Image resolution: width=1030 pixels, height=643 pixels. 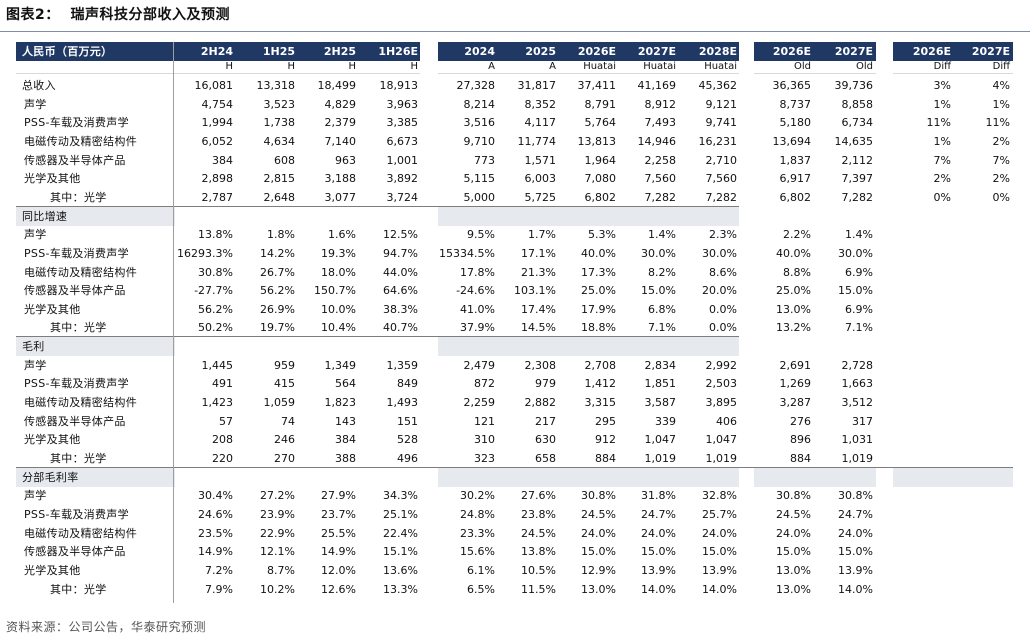 What do you see at coordinates (718, 85) in the screenshot?
I see `table-cell: 45,362` at bounding box center [718, 85].